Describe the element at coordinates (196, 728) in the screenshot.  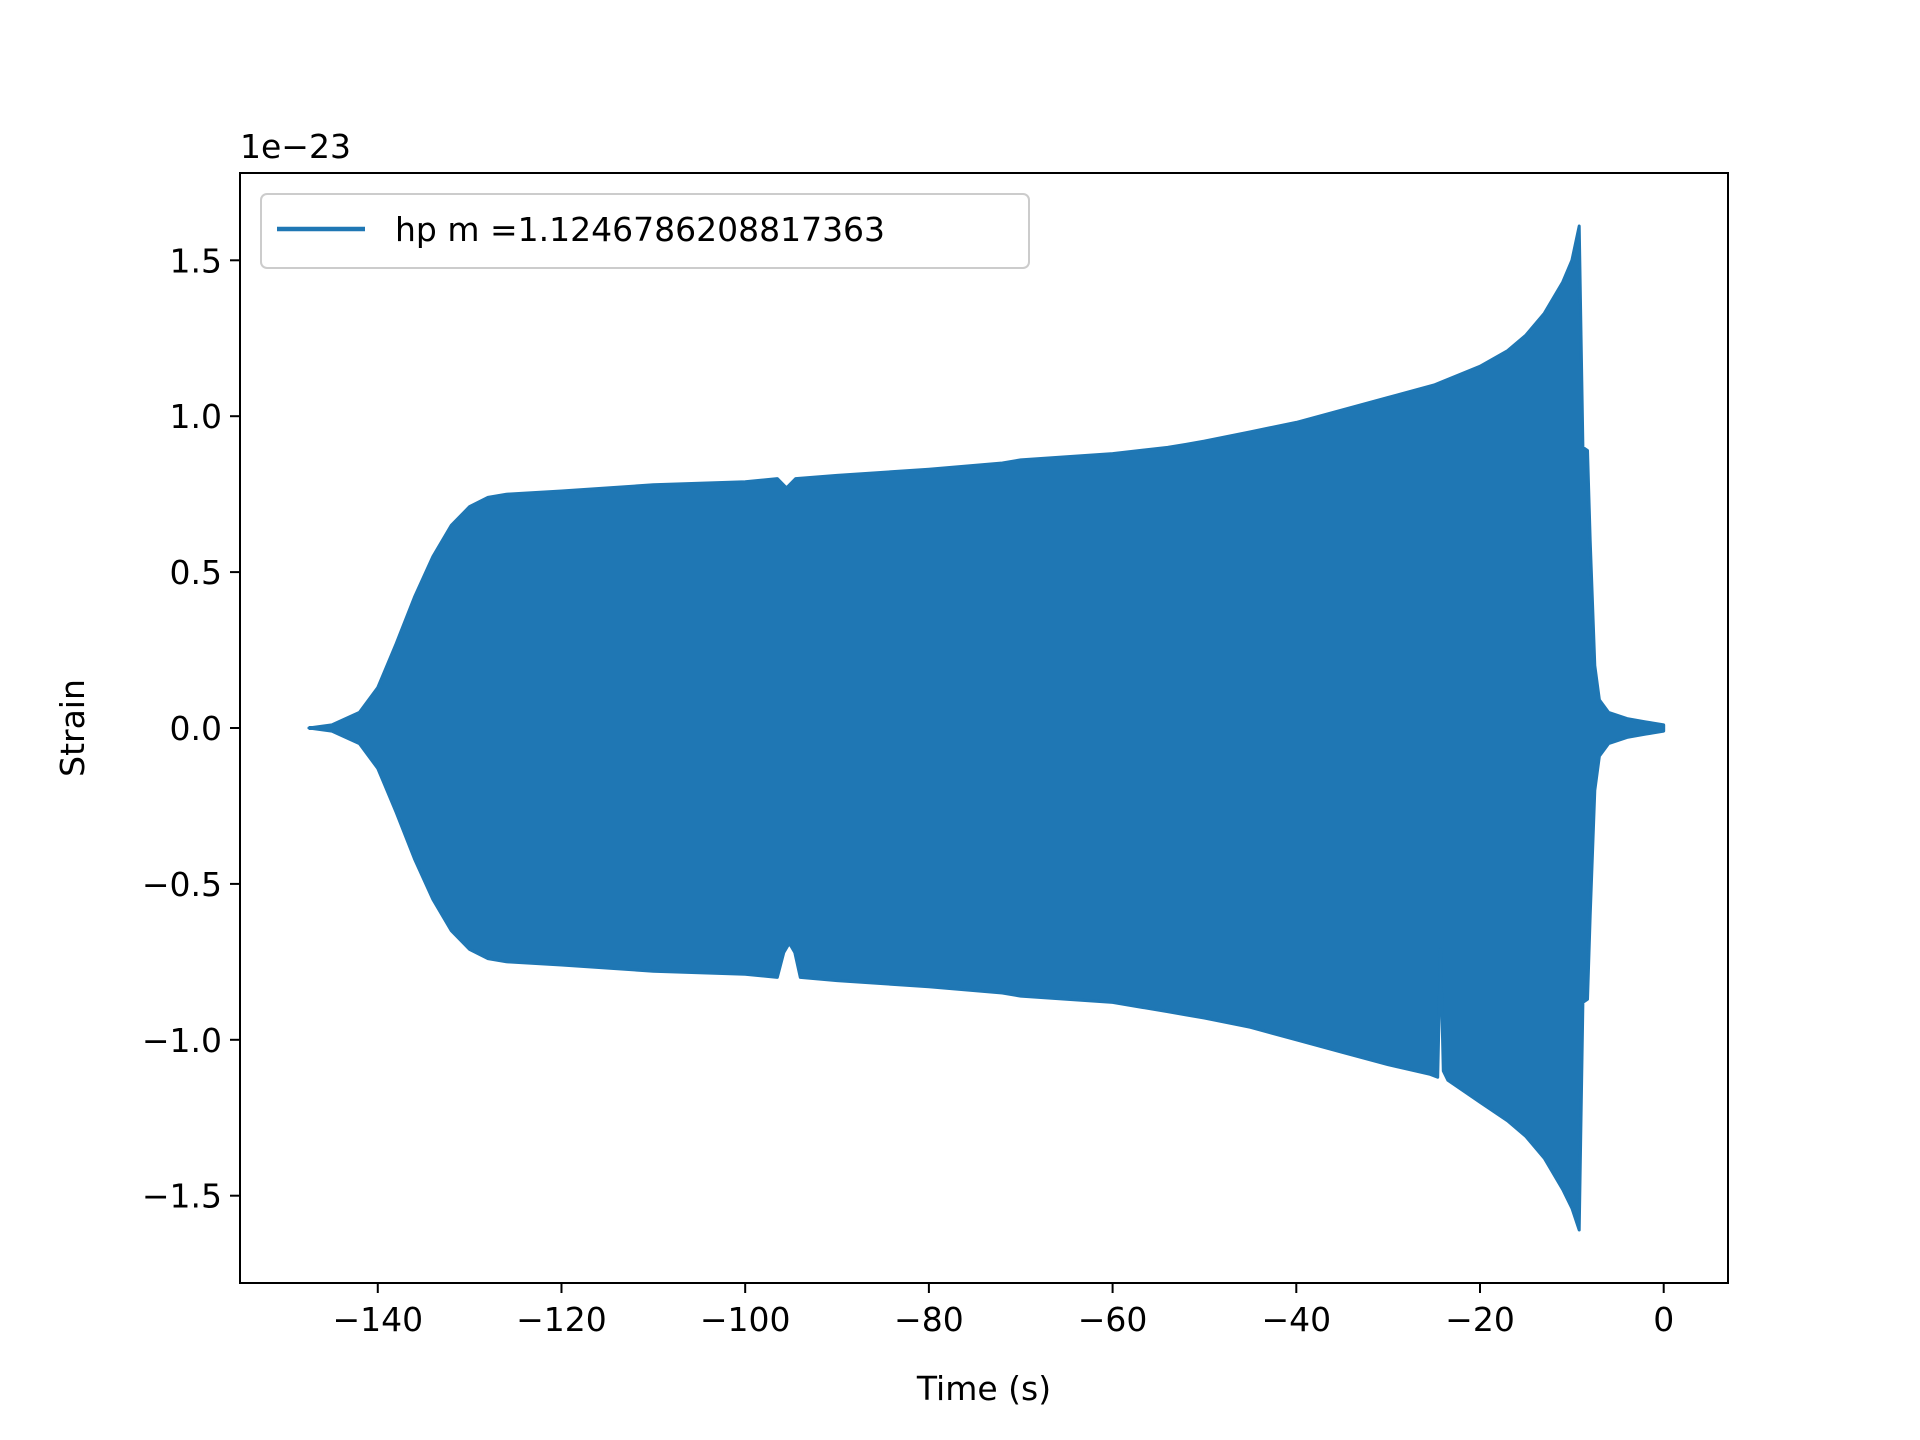
I see `y-tick-label: 0.0` at that location.